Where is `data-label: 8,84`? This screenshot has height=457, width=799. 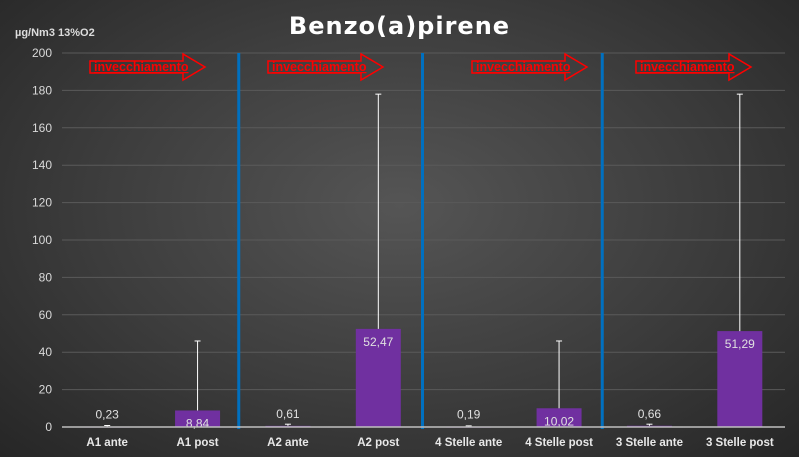
data-label: 8,84 is located at coordinates (198, 423).